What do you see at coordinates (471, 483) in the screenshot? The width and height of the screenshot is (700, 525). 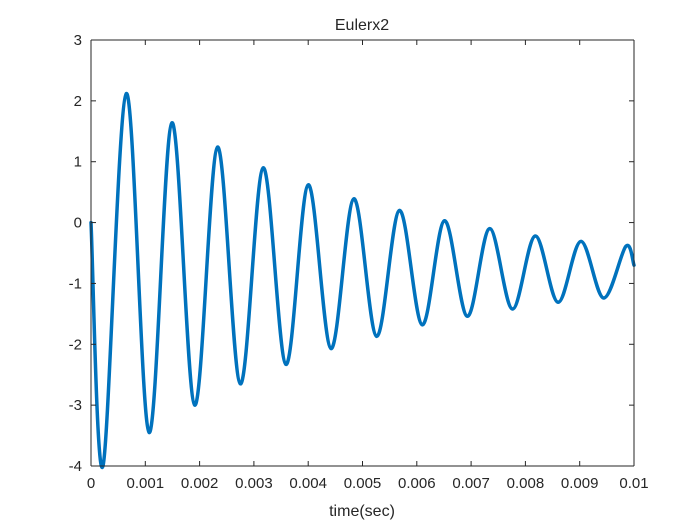 I see `x-tick-label: 0.007` at bounding box center [471, 483].